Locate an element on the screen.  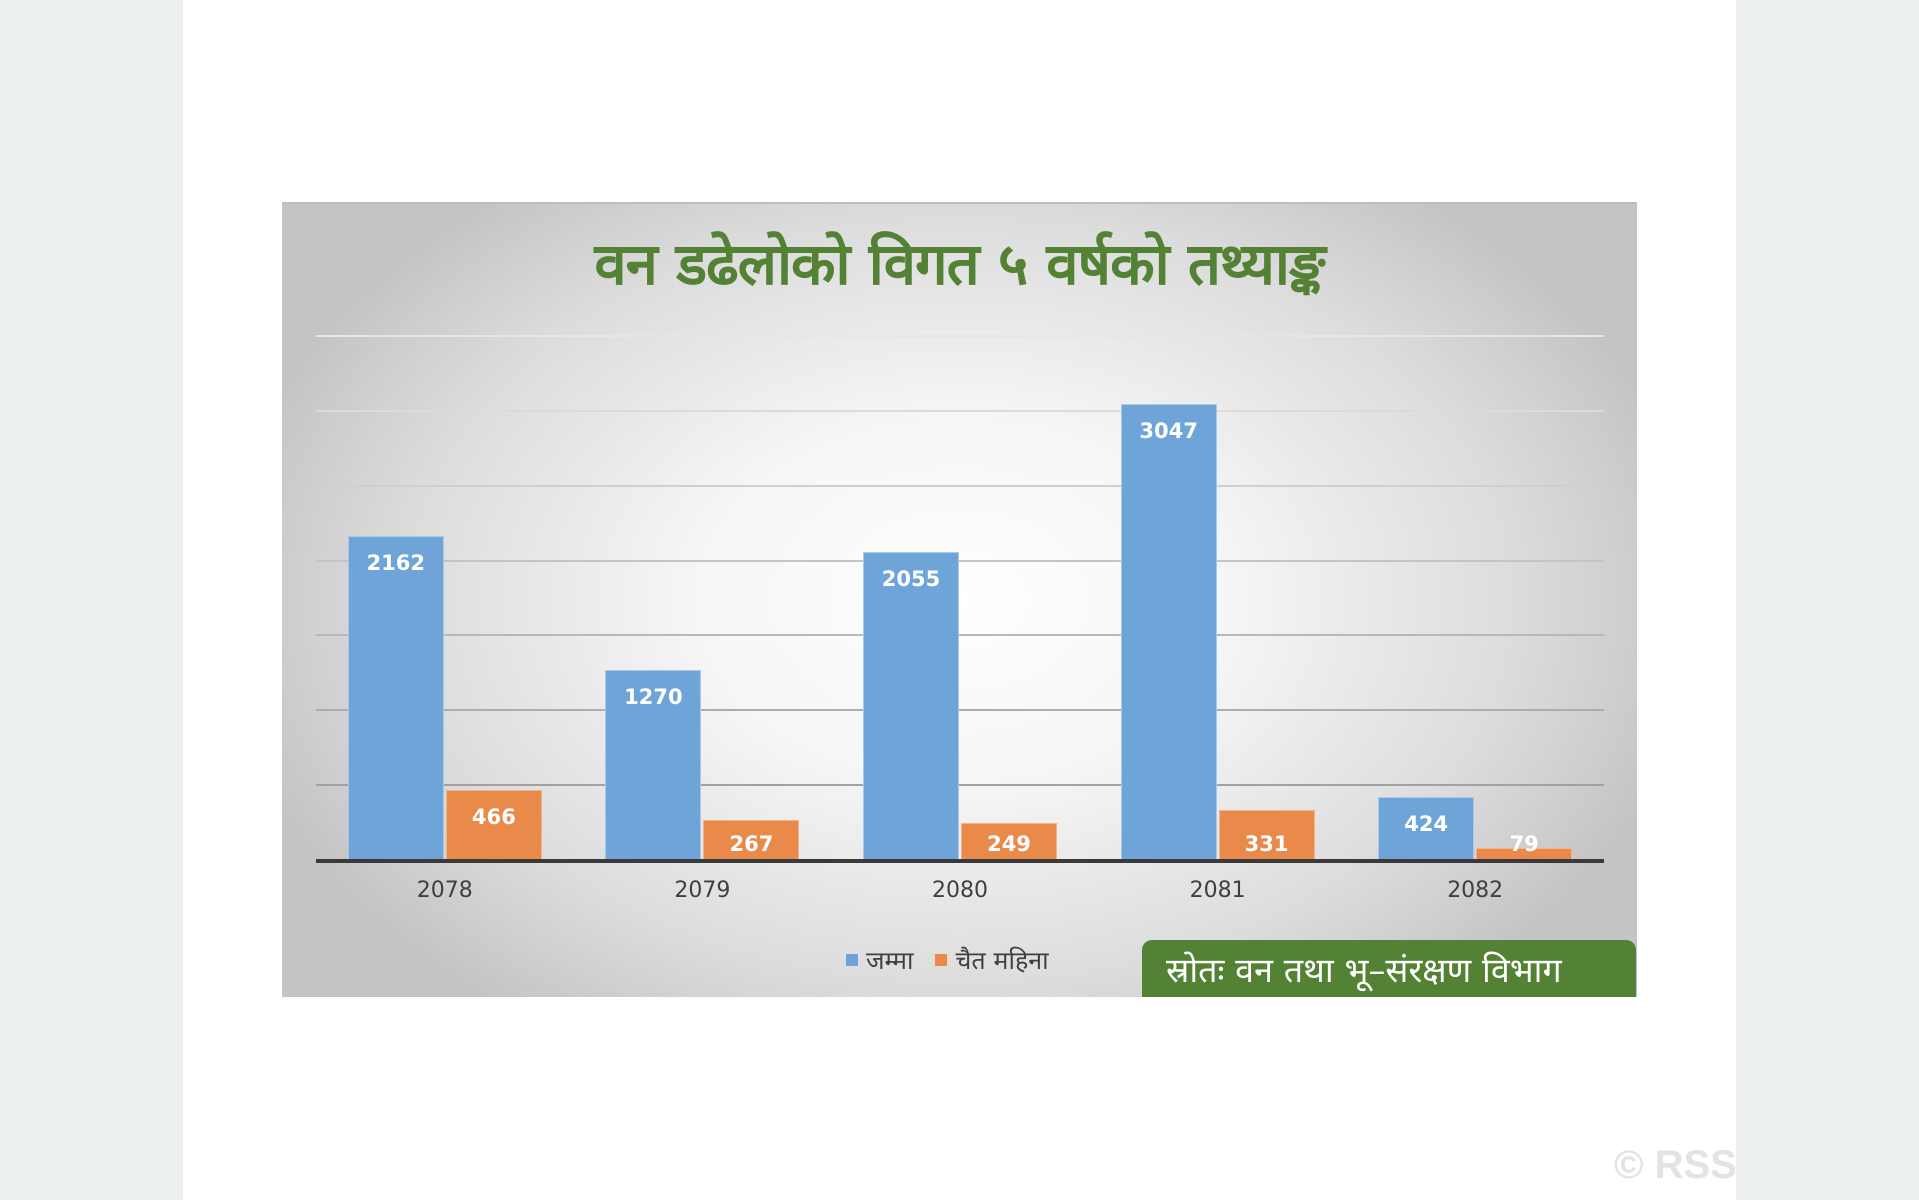
legend: जम्मा चैत महिना is located at coordinates (947, 960).